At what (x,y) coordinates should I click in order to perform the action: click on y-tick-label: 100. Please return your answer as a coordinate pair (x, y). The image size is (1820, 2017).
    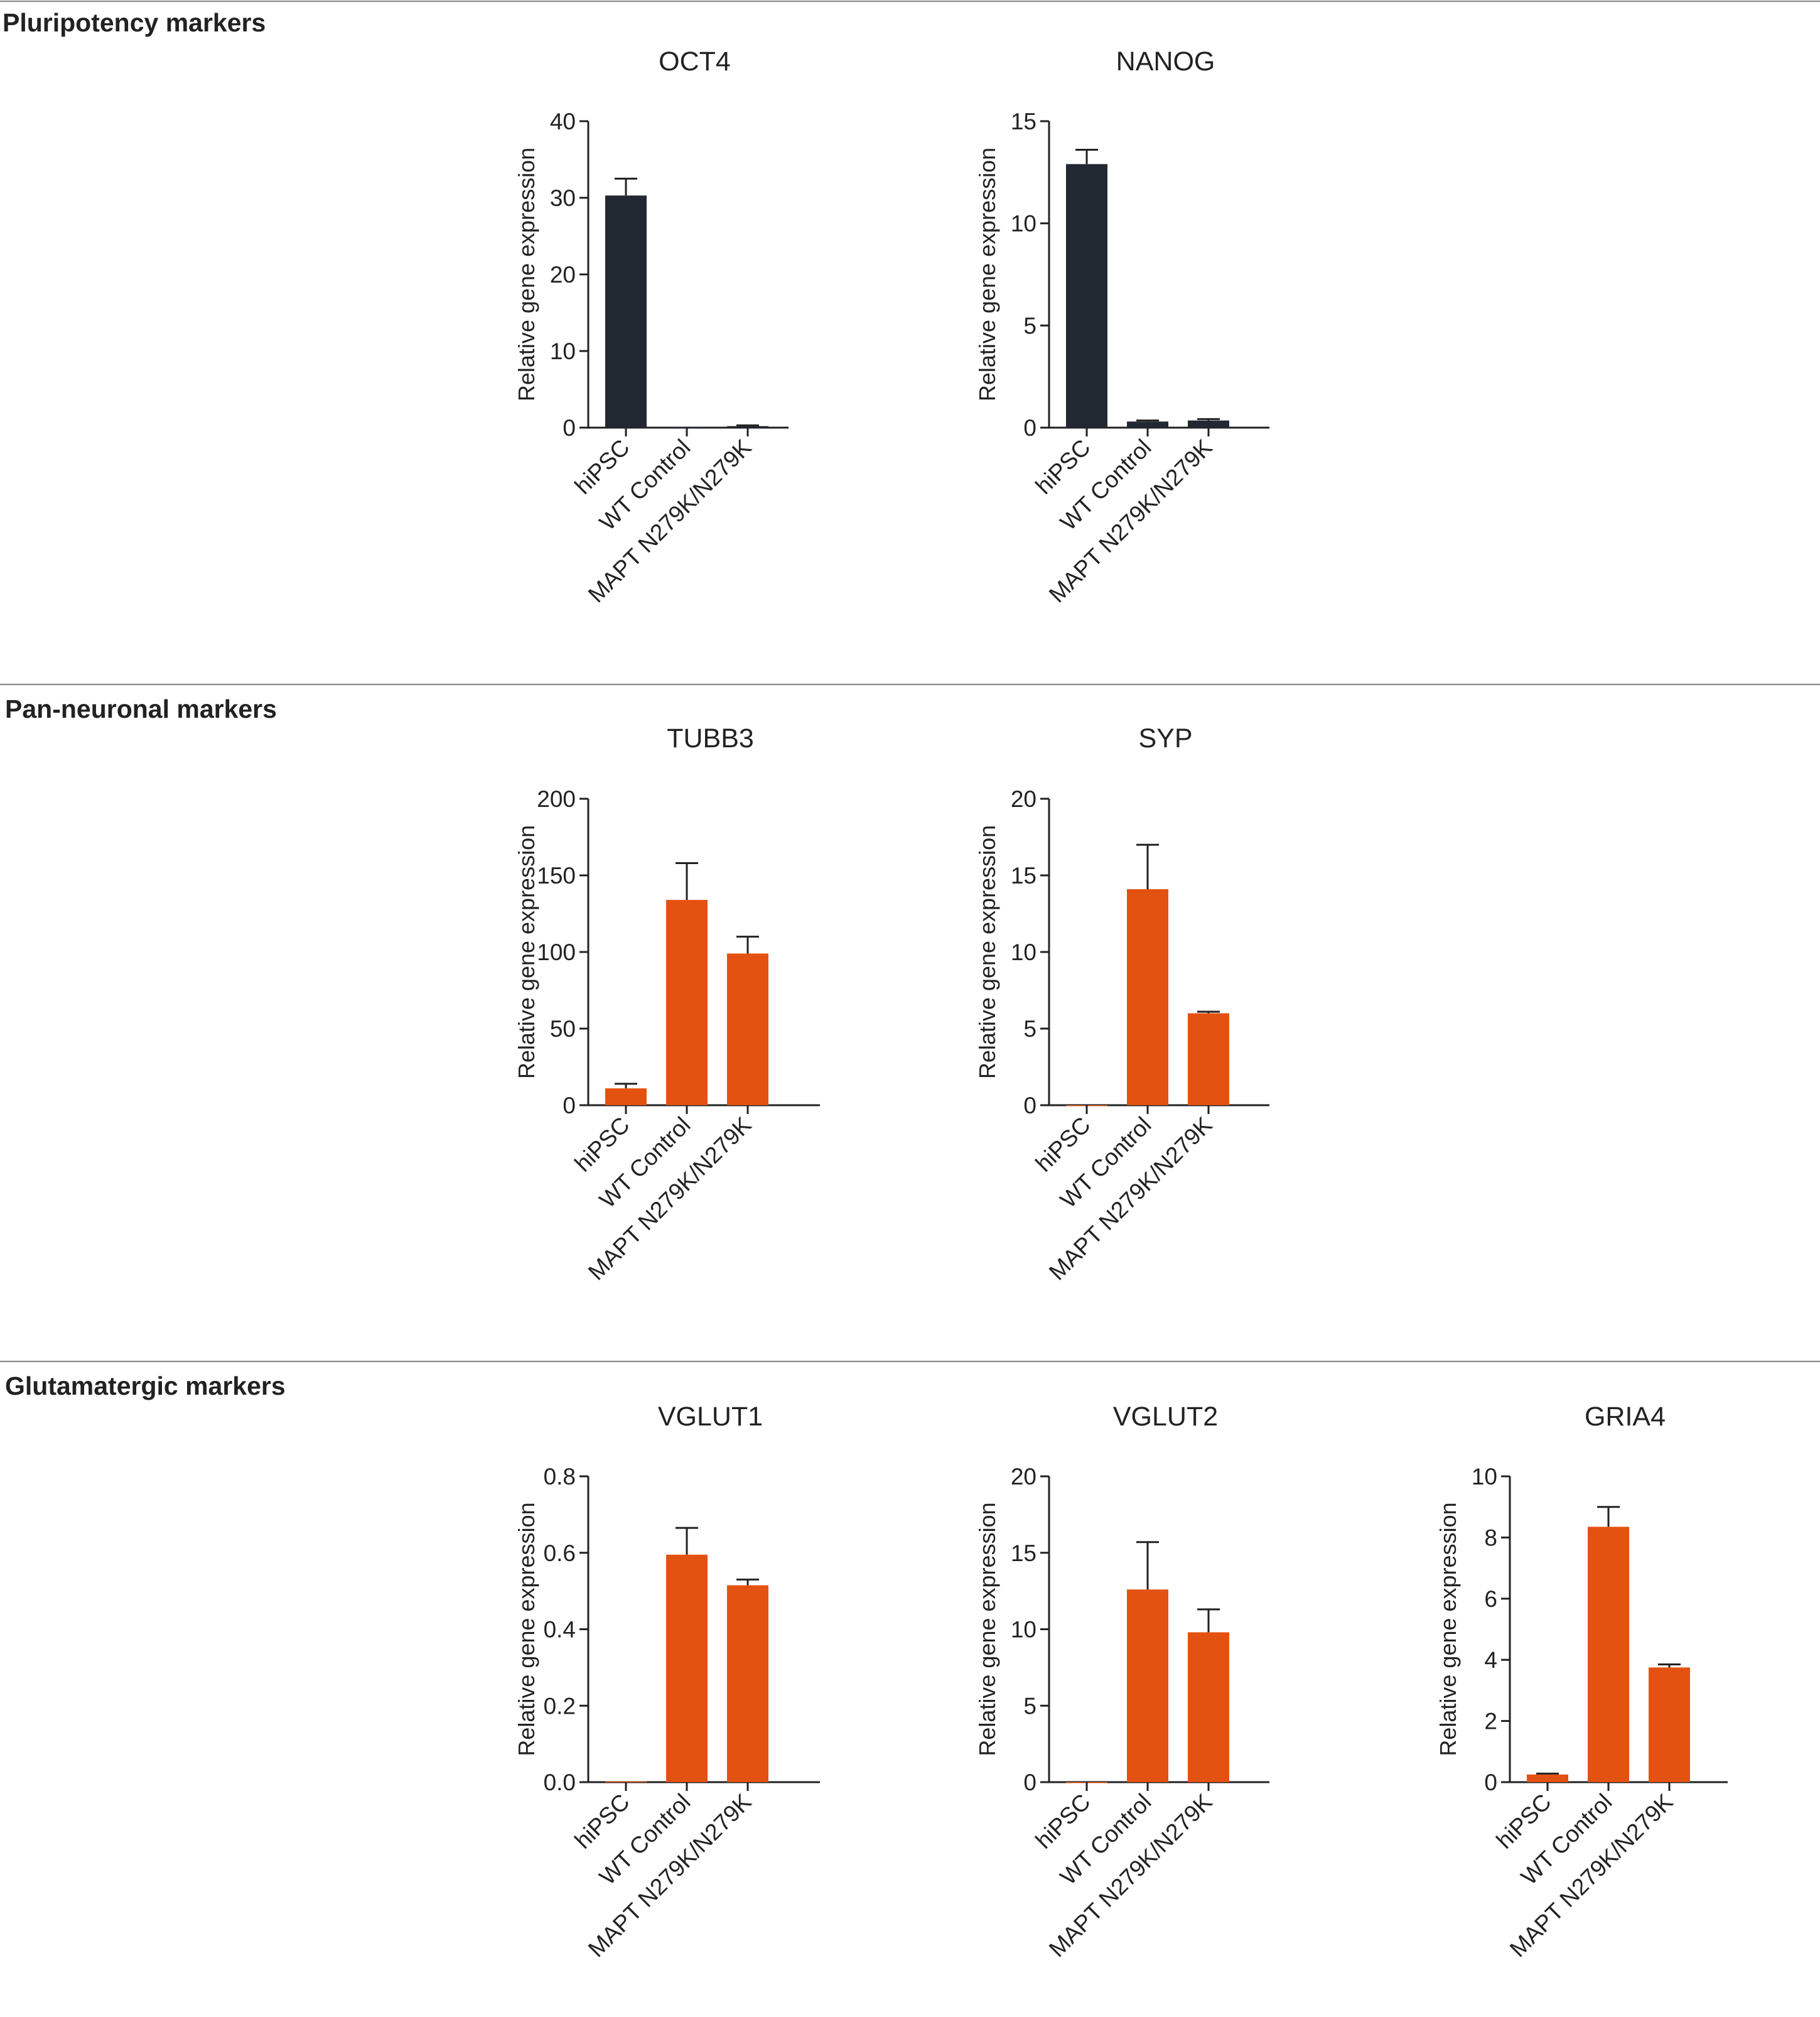
    Looking at the image, I should click on (556, 952).